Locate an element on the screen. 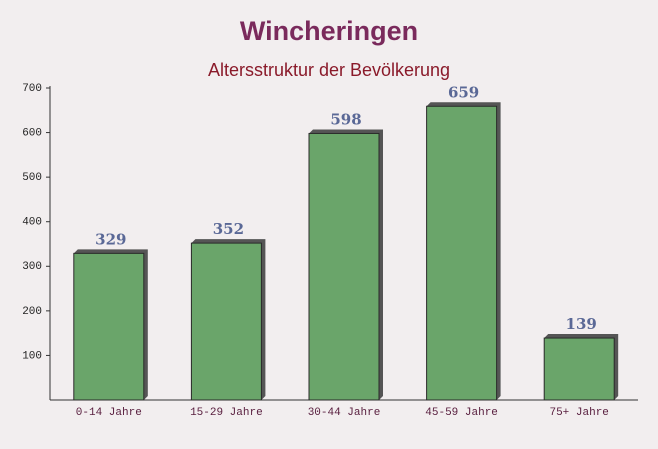  y-tick-label: 200 is located at coordinates (32, 312).